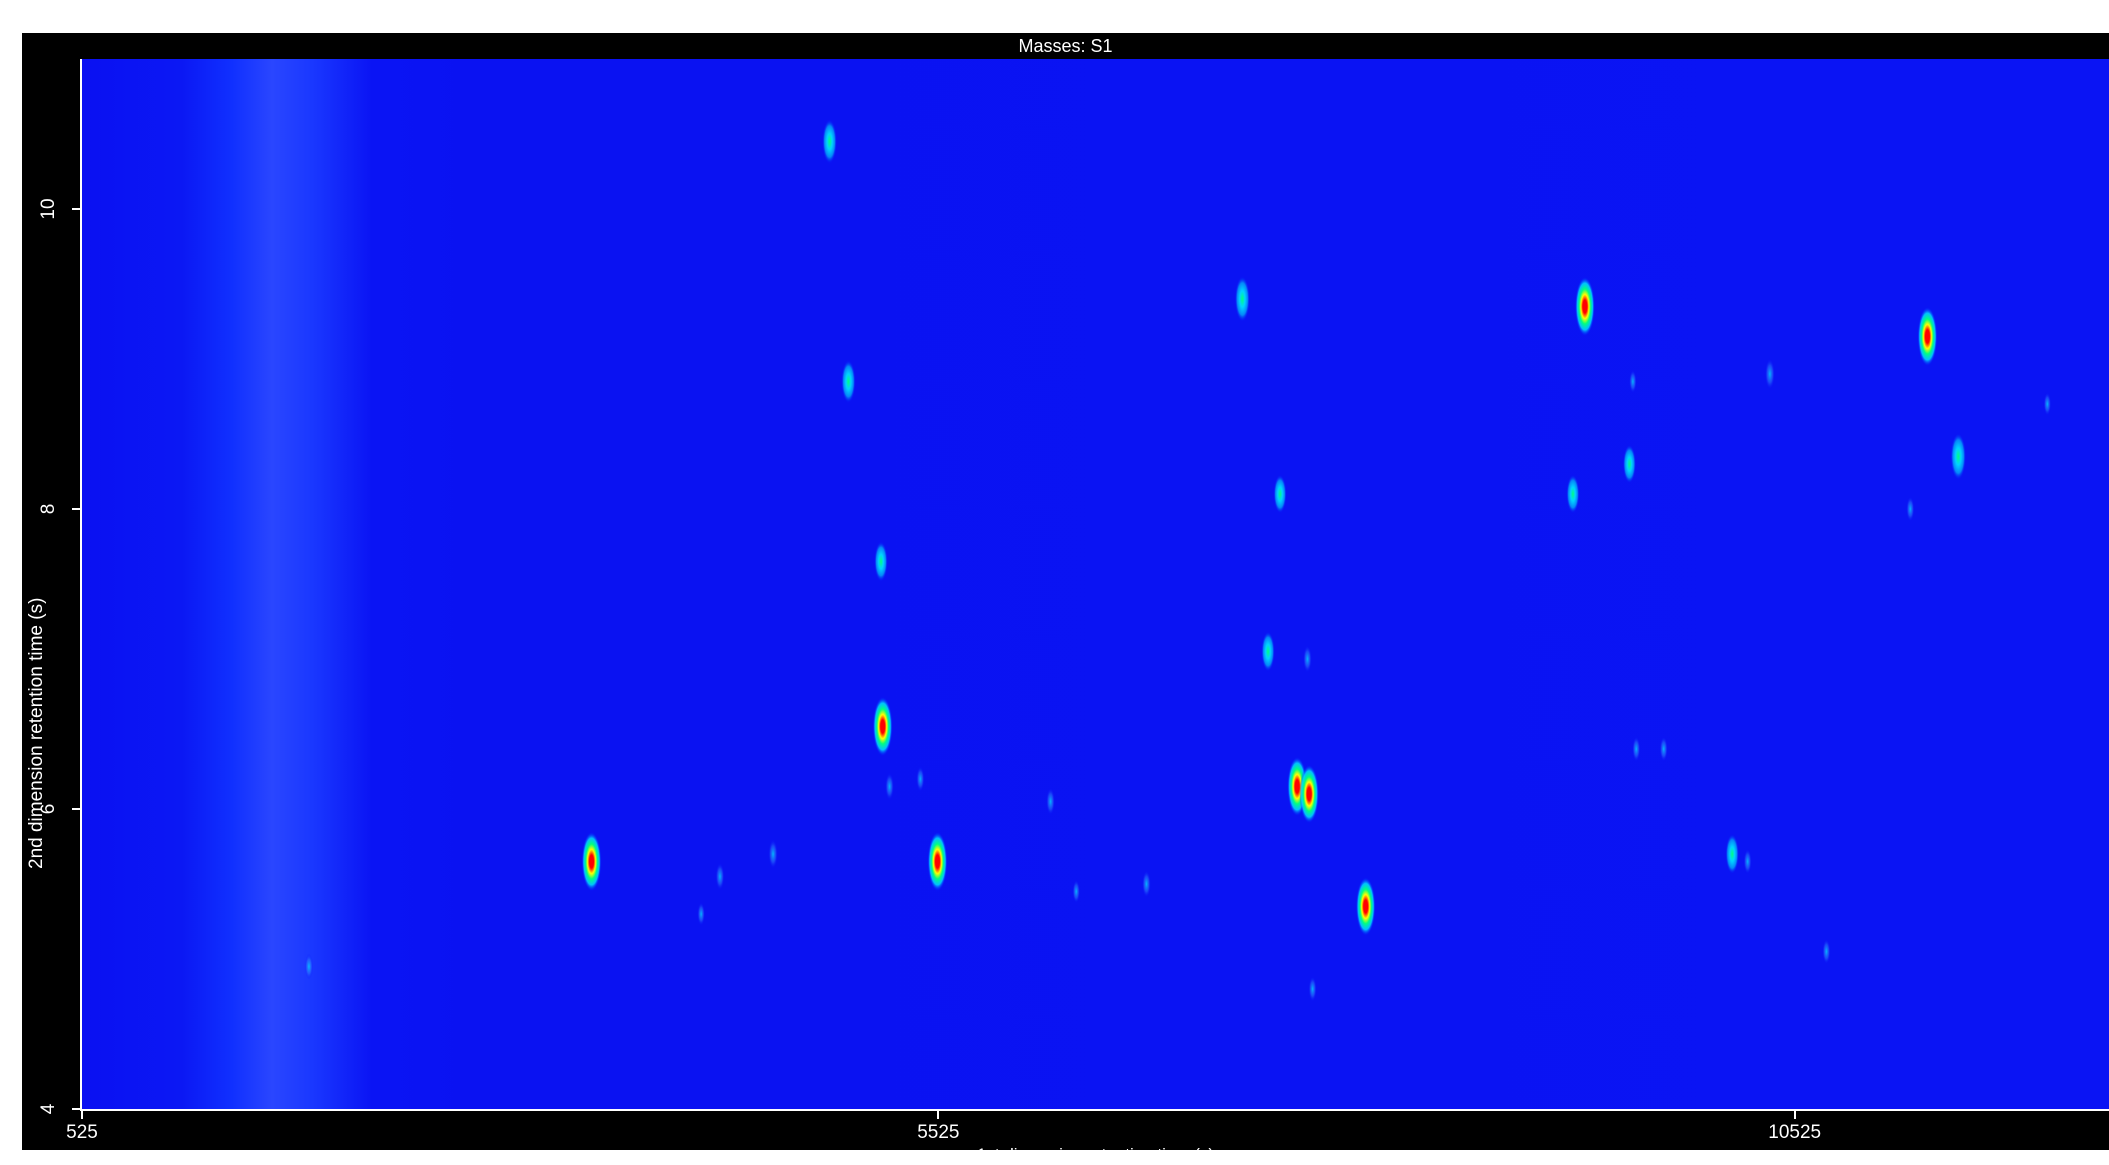 This screenshot has height=1165, width=2109. What do you see at coordinates (81, 585) in the screenshot?
I see `y-axis-line` at bounding box center [81, 585].